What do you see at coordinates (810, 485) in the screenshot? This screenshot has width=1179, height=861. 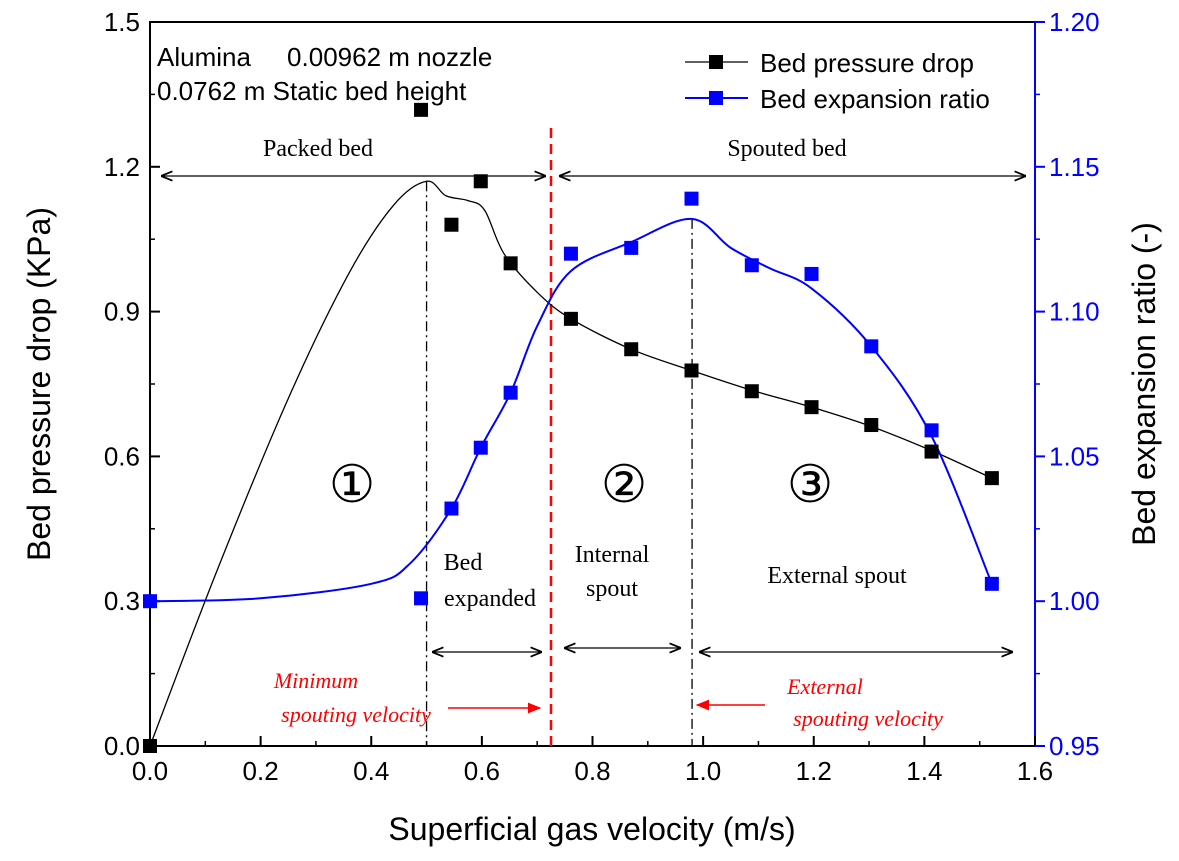 I see `region-3-label: ③` at bounding box center [810, 485].